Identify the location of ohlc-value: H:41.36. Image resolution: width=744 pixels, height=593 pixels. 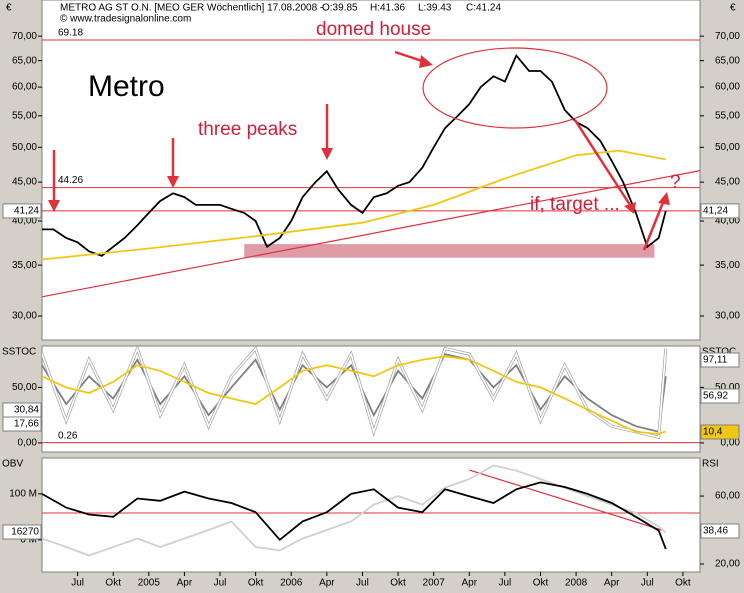
(387, 8).